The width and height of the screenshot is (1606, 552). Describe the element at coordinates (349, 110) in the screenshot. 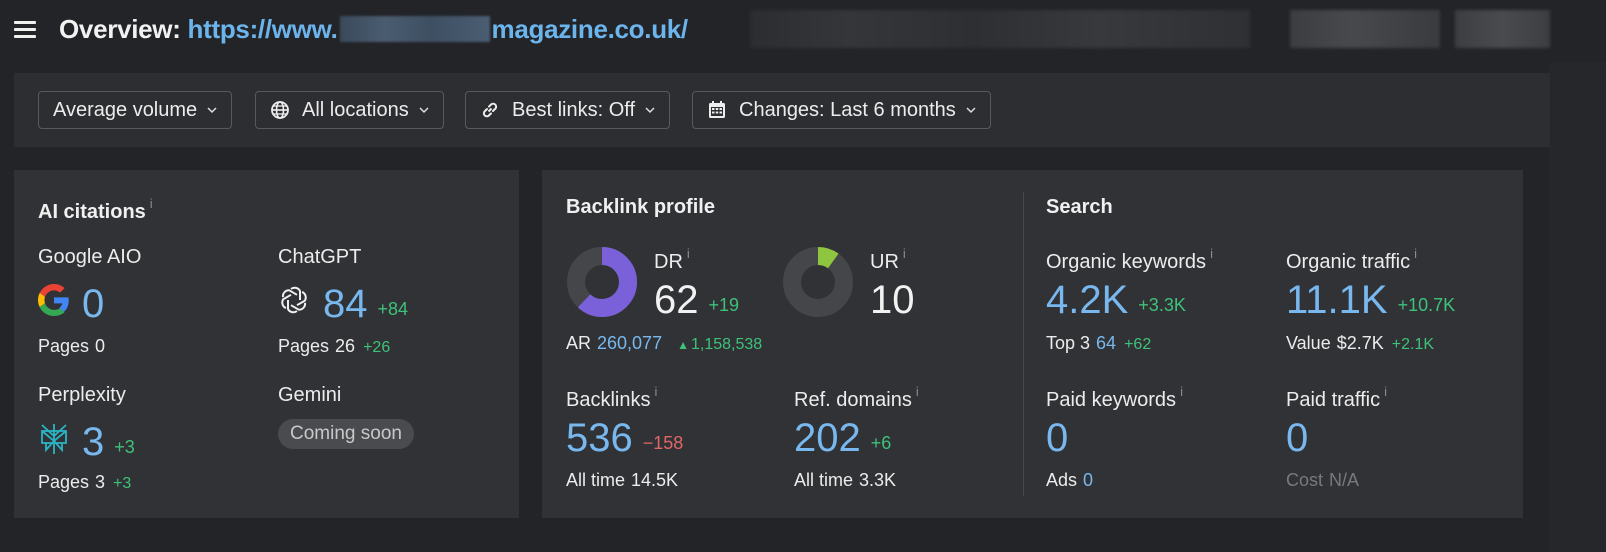

I see `locations-dropdown: All locations` at that location.